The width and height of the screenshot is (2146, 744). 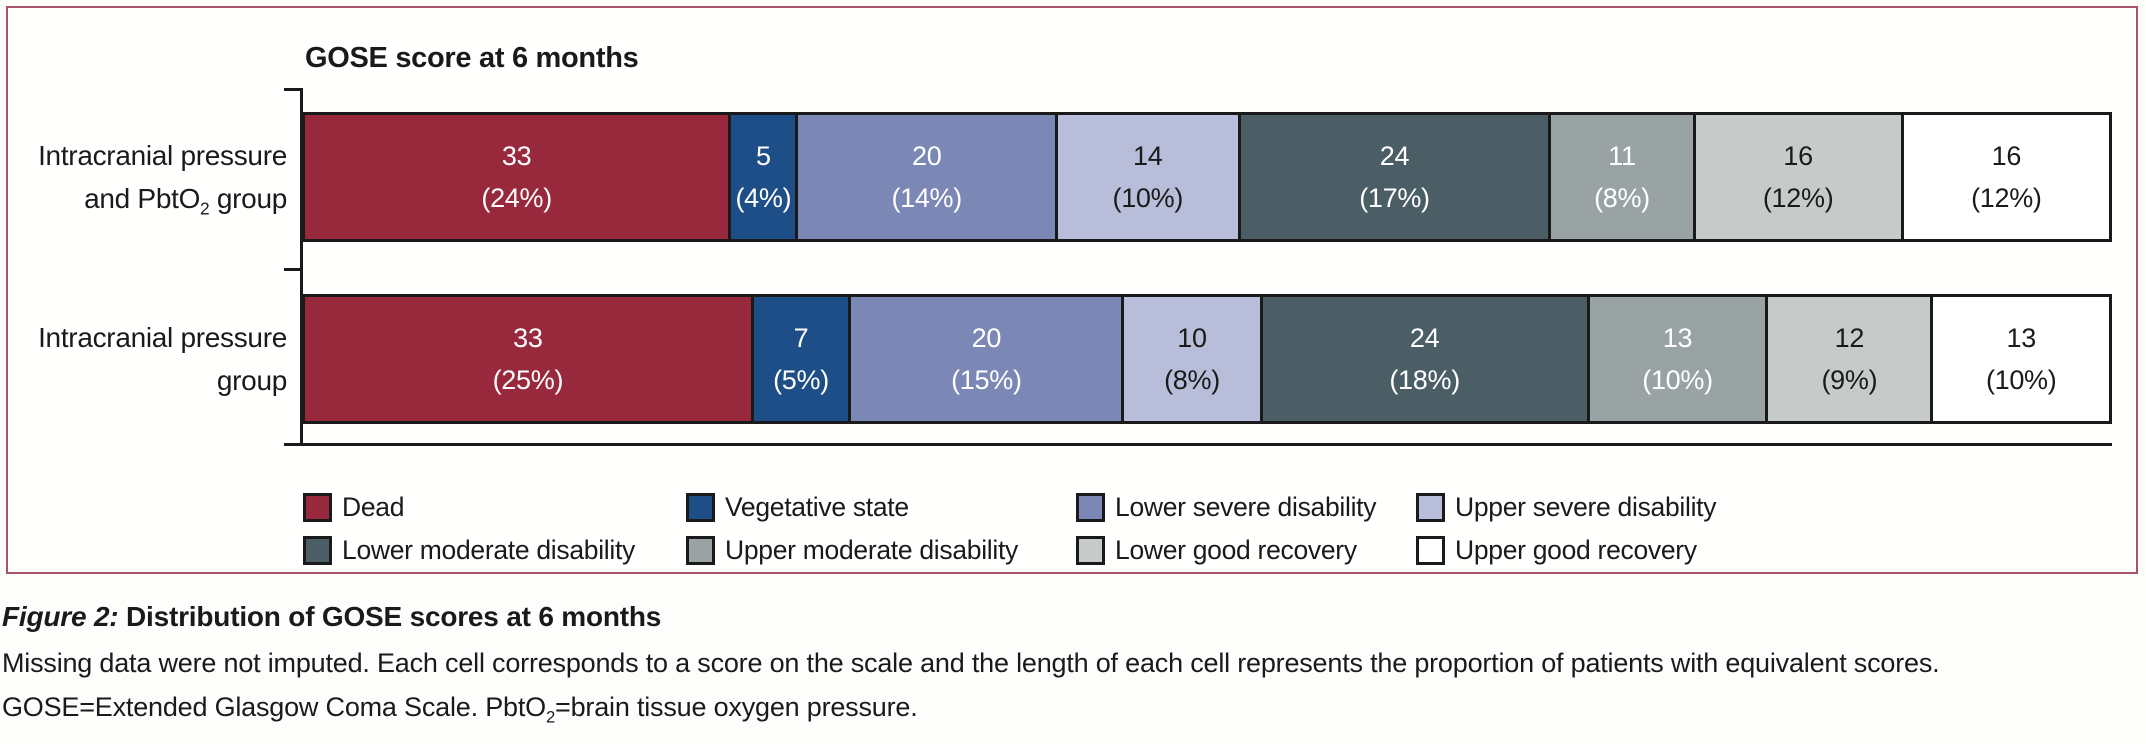 What do you see at coordinates (251, 380) in the screenshot?
I see `row-label-line: group` at bounding box center [251, 380].